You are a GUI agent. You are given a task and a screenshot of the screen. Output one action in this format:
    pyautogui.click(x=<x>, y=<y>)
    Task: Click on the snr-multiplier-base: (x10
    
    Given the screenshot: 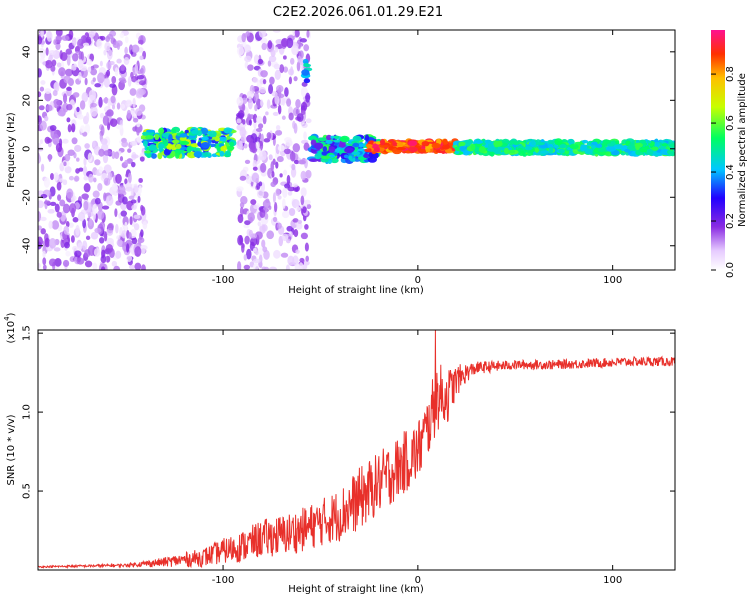 What is the action you would take?
    pyautogui.click(x=11, y=332)
    